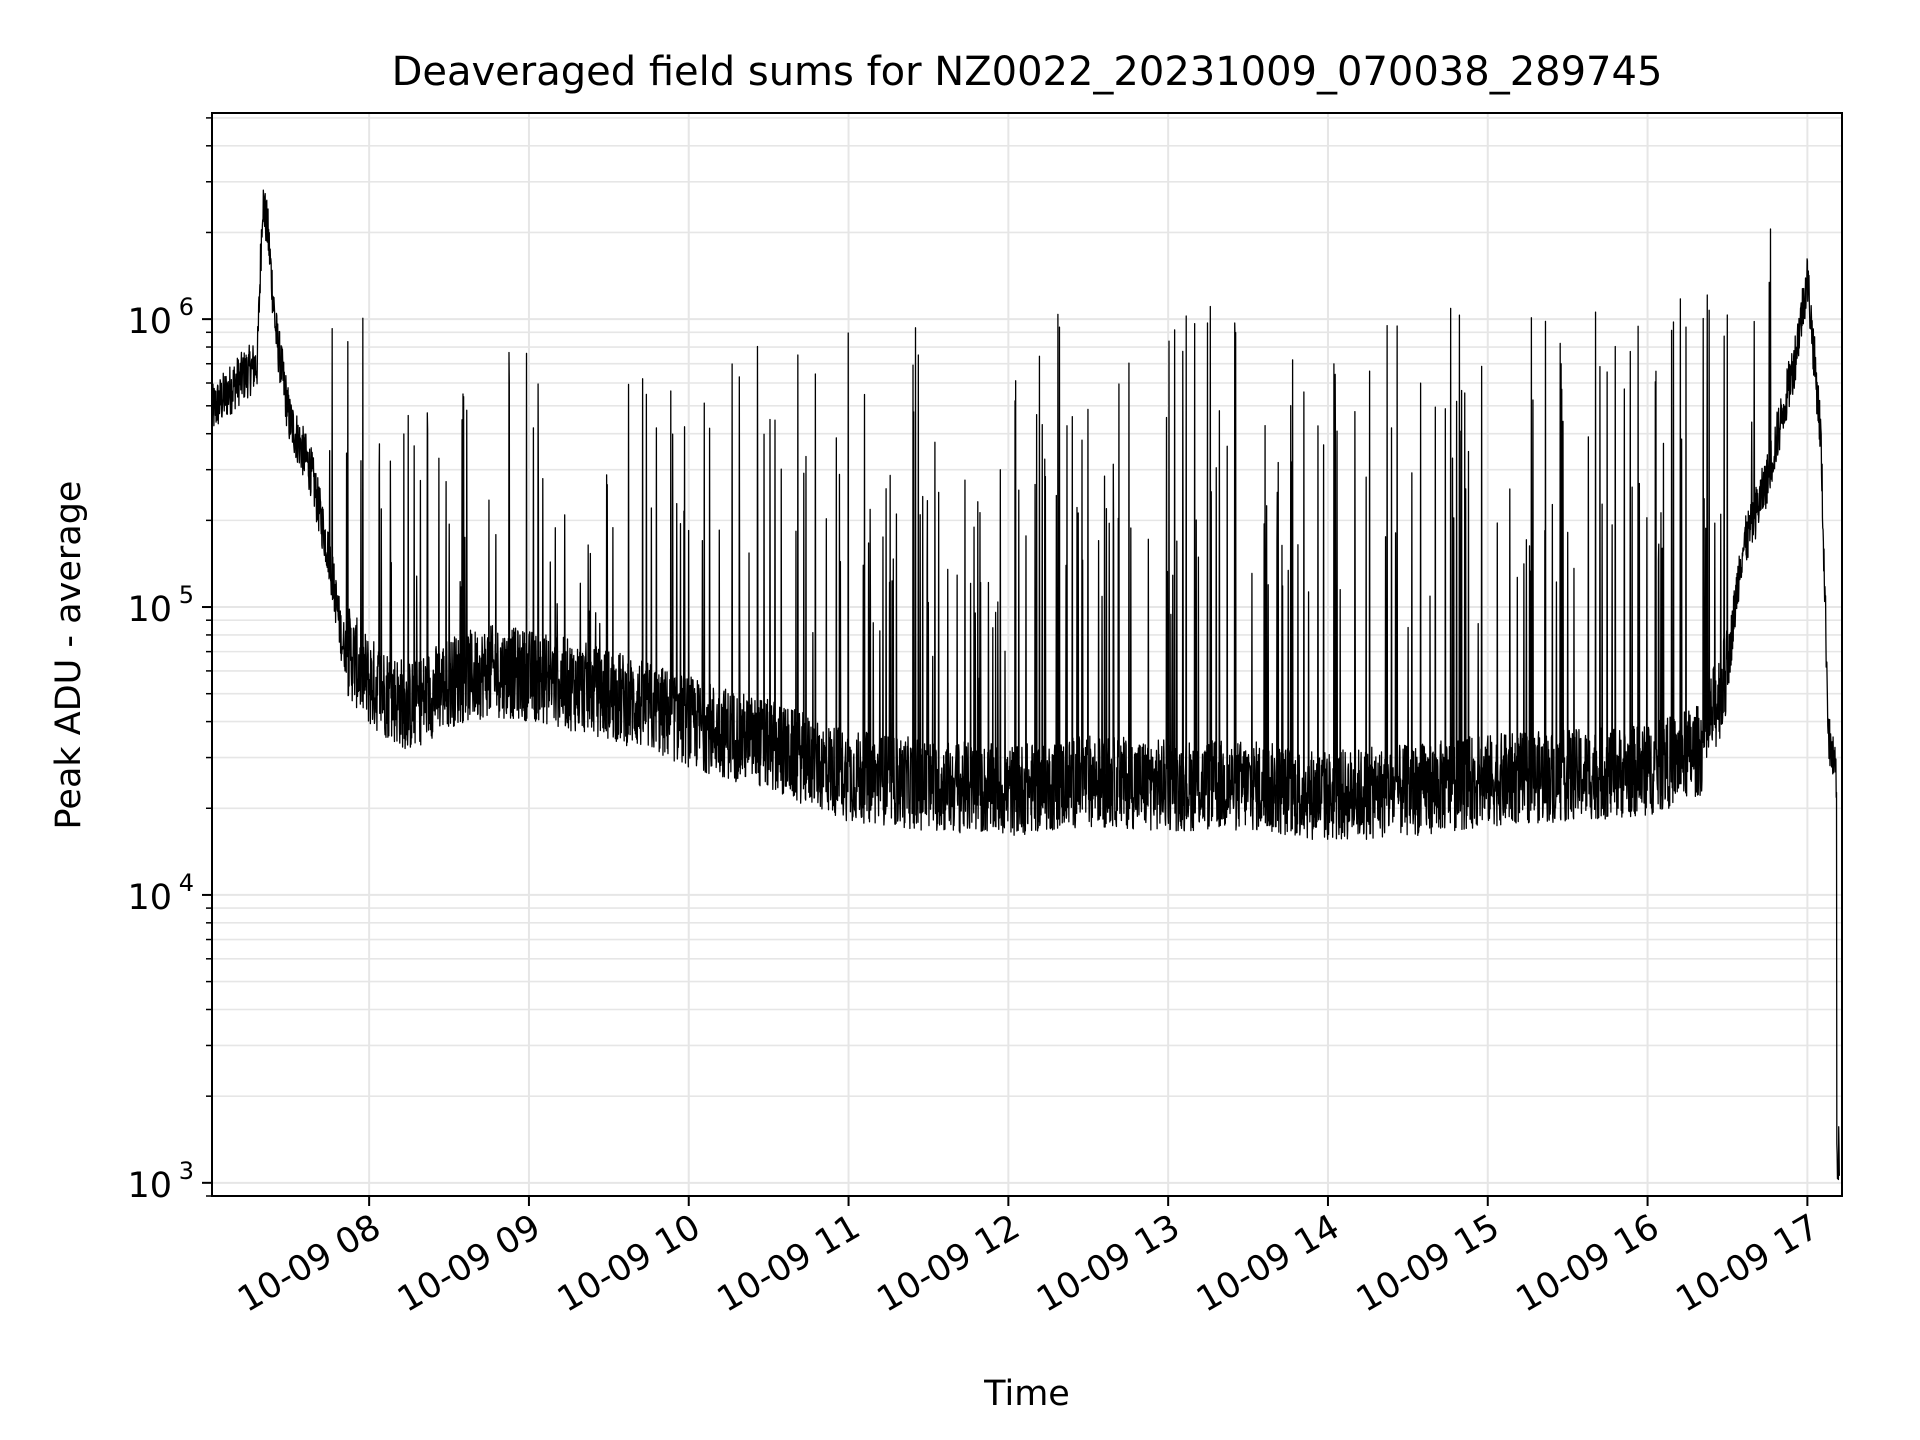 The height and width of the screenshot is (1440, 1920). Describe the element at coordinates (1026, 1394) in the screenshot. I see `x-axis-label: Time` at that location.